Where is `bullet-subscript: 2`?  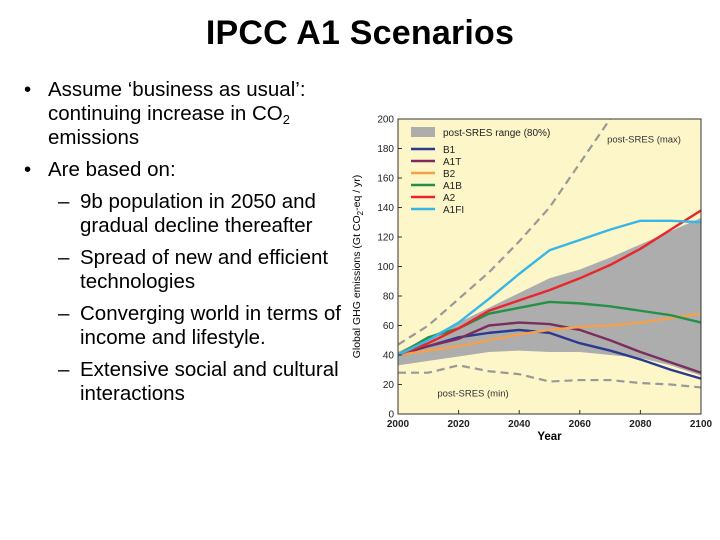 bullet-subscript: 2 is located at coordinates (286, 119).